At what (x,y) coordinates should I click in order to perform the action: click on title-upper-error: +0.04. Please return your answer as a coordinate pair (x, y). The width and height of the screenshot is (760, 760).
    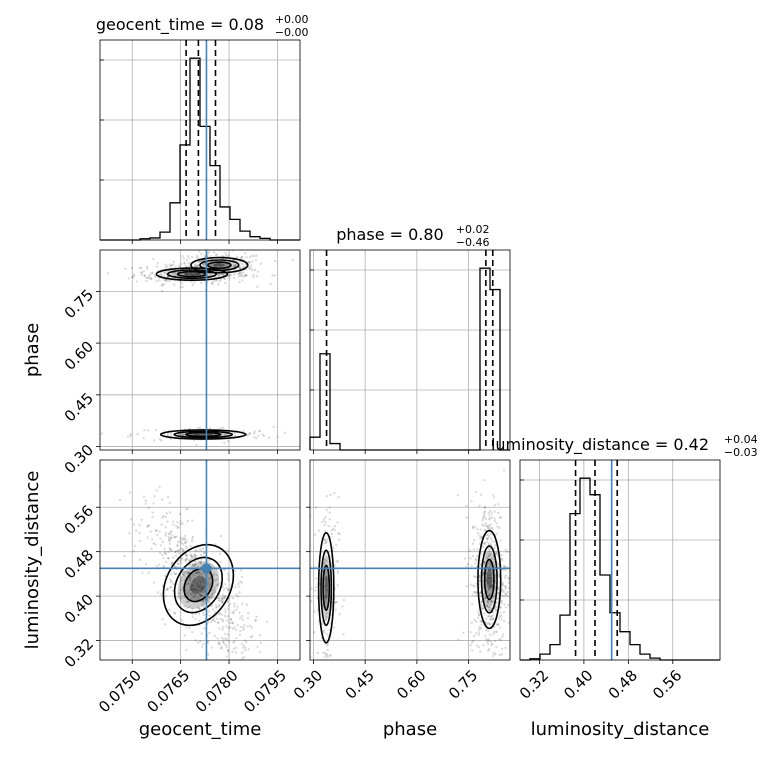
    Looking at the image, I should click on (741, 439).